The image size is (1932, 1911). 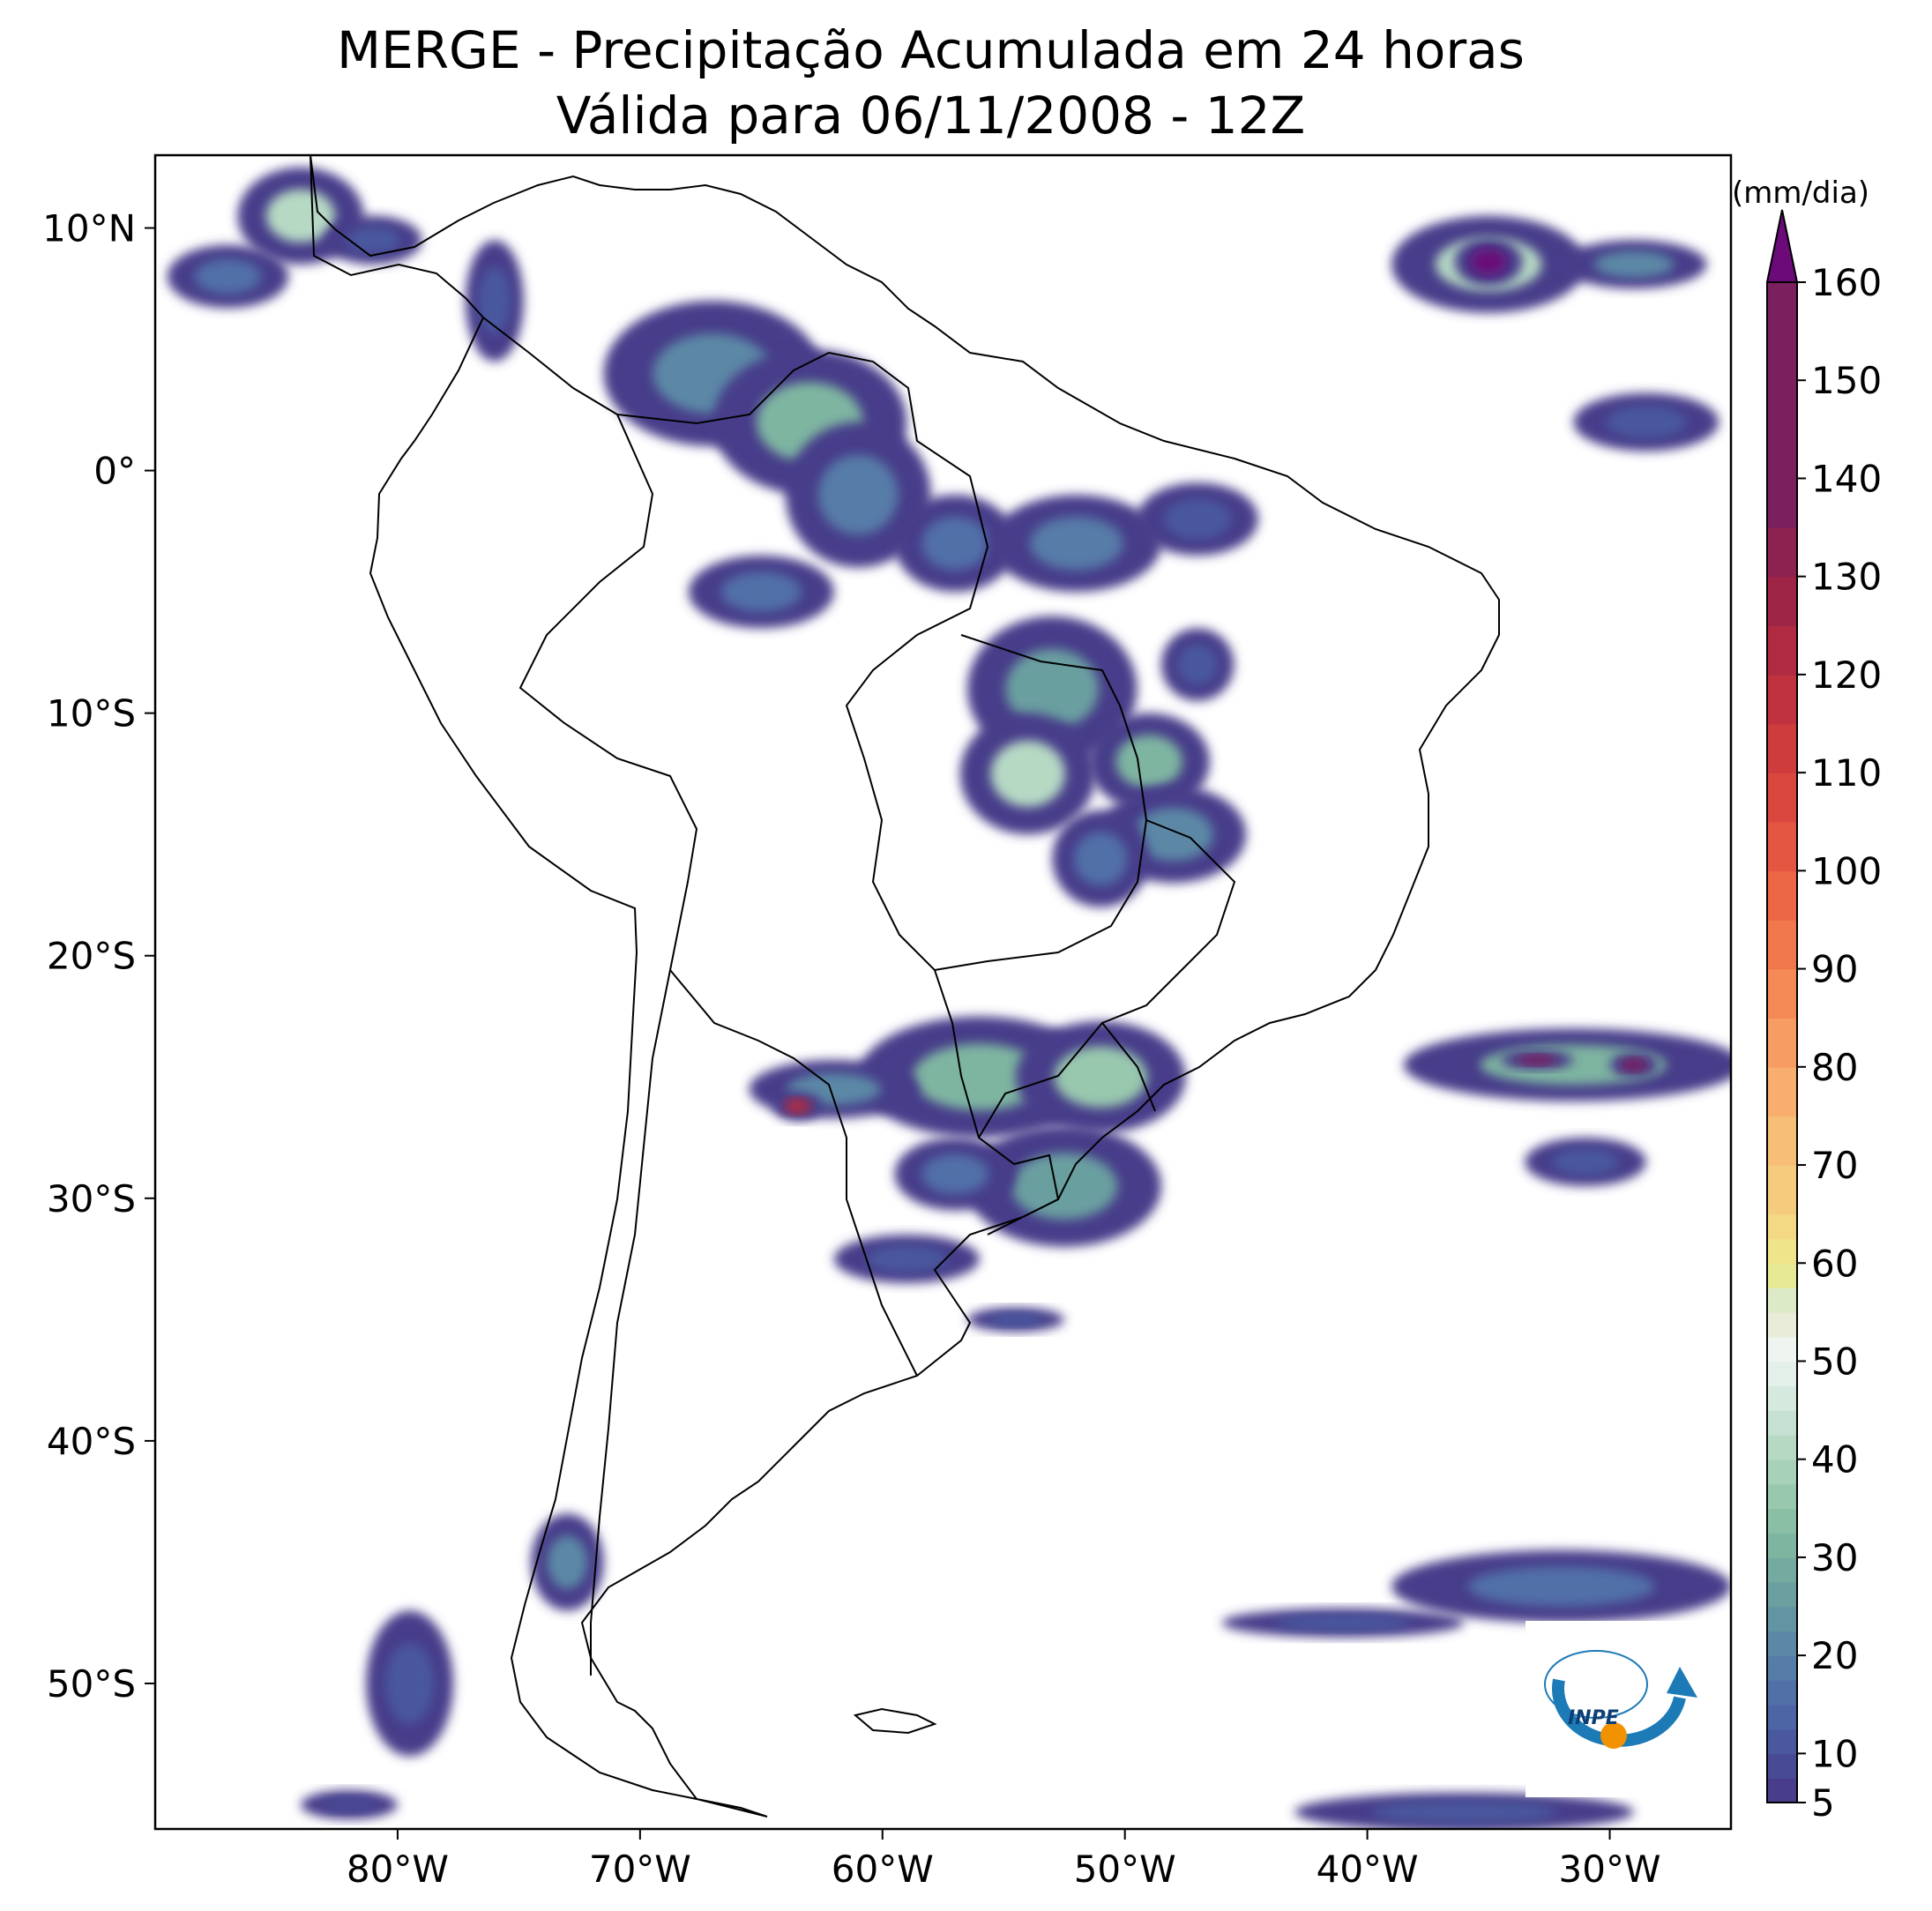 I want to click on y-axis-ticks: 10°N 0° 10°S 20°S 30°S 40°S 50°S, so click(x=98, y=957).